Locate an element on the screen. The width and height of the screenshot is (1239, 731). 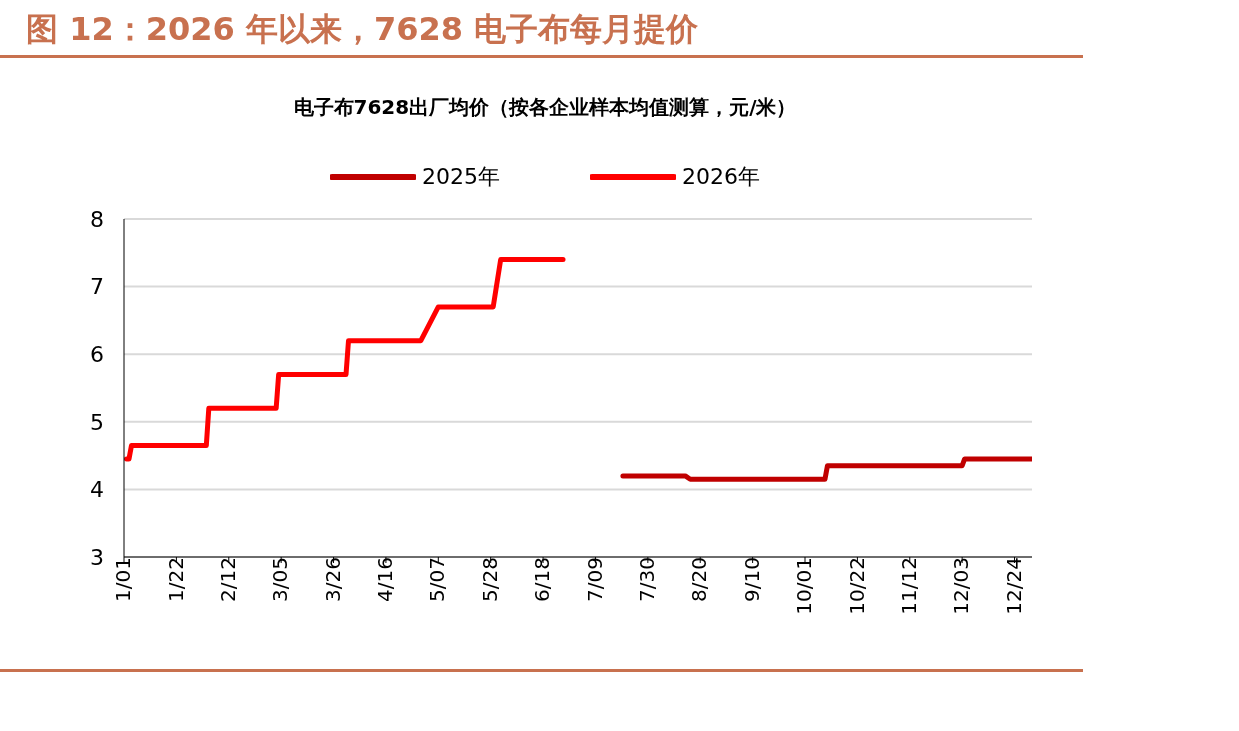
chart-title: 图 12：2026 年以来，7628 电子布每月提价 is located at coordinates (362, 29).